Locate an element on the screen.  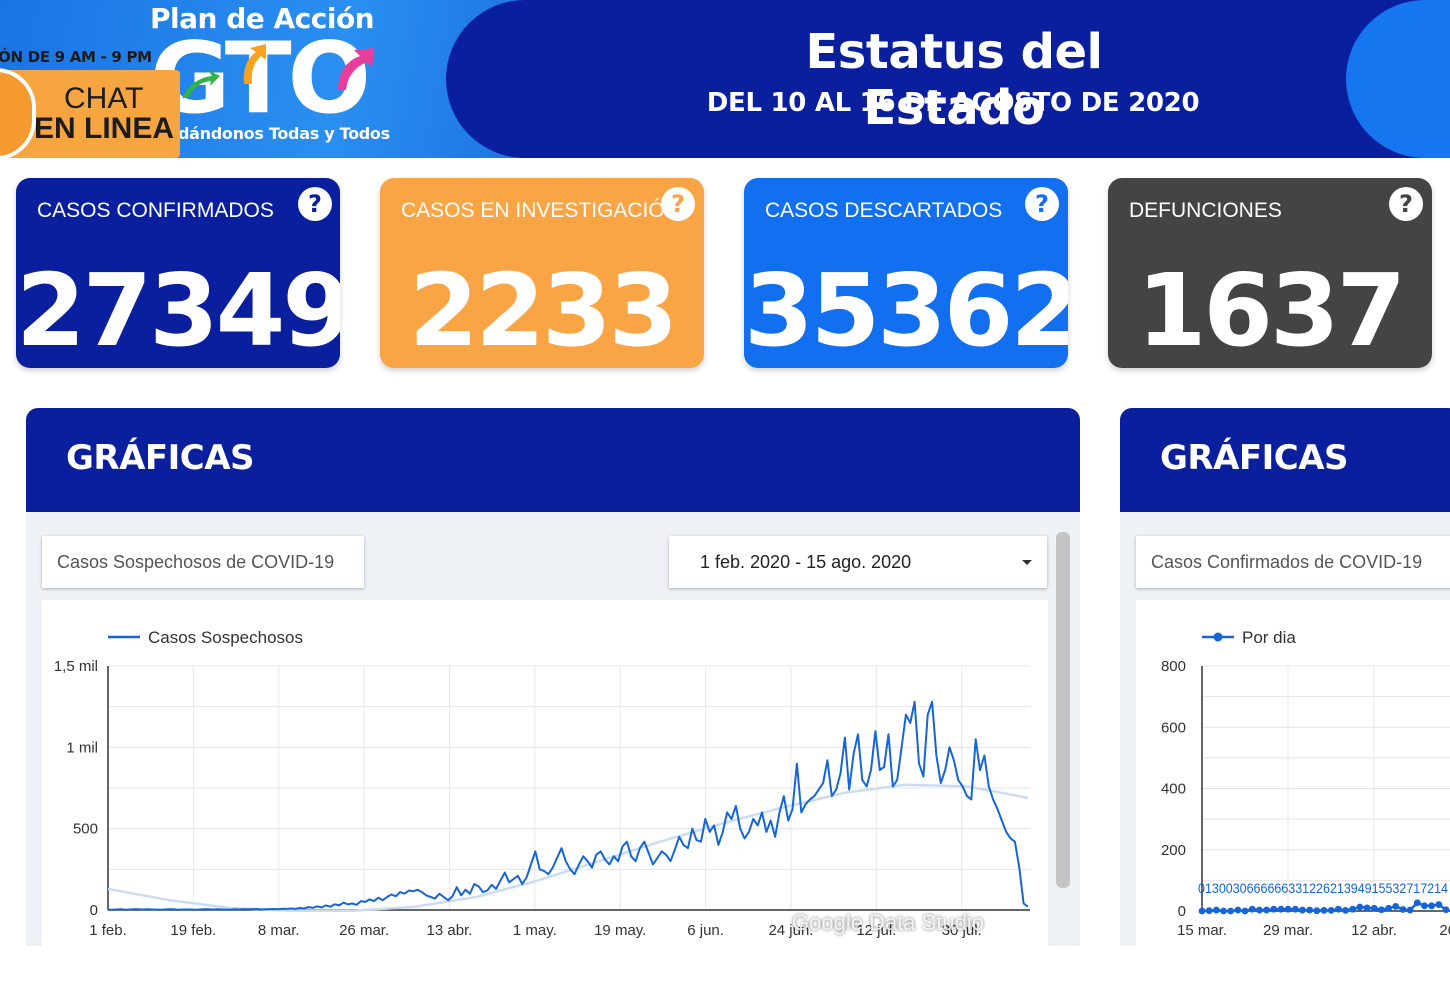
x-tick-label: 26 is located at coordinates (1444, 930).